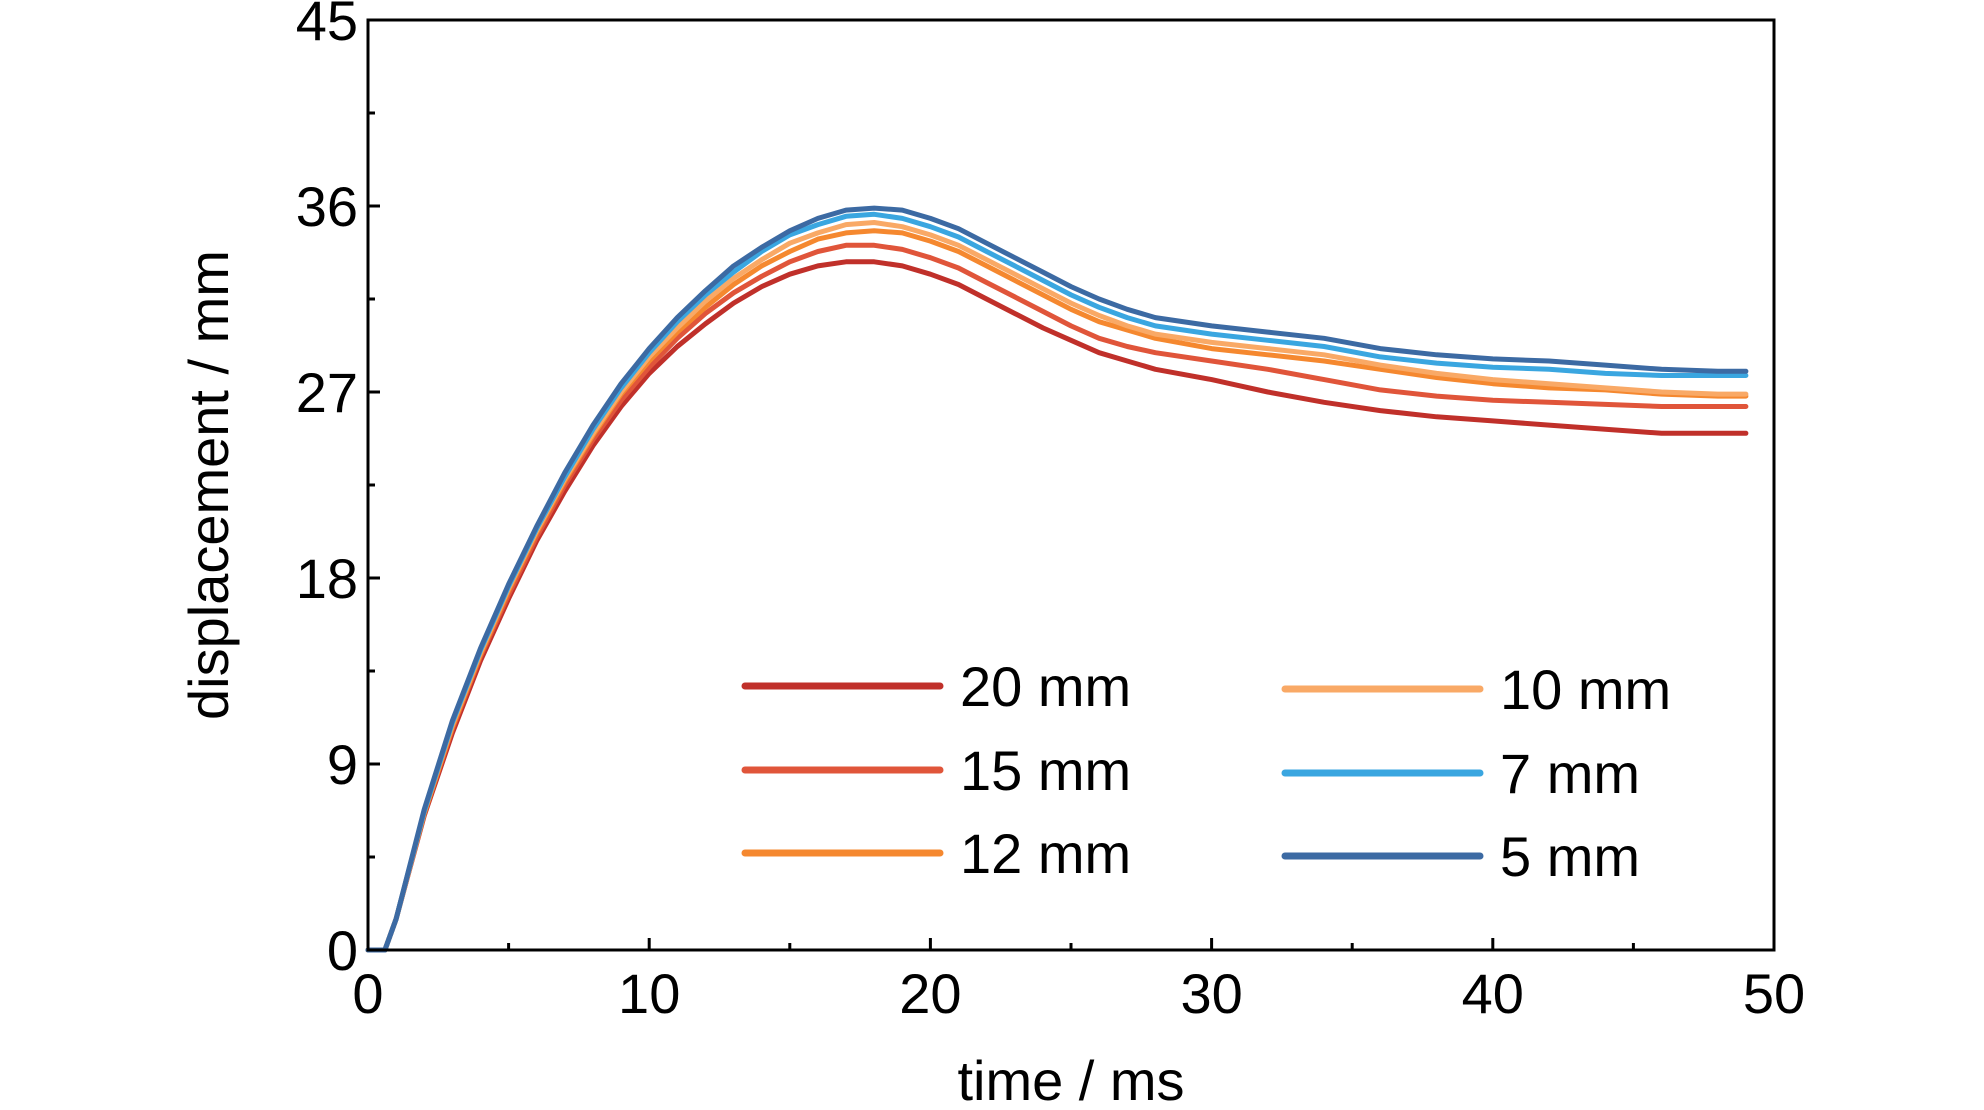  What do you see at coordinates (1570, 773) in the screenshot?
I see `legend-label-5: 7 mm` at bounding box center [1570, 773].